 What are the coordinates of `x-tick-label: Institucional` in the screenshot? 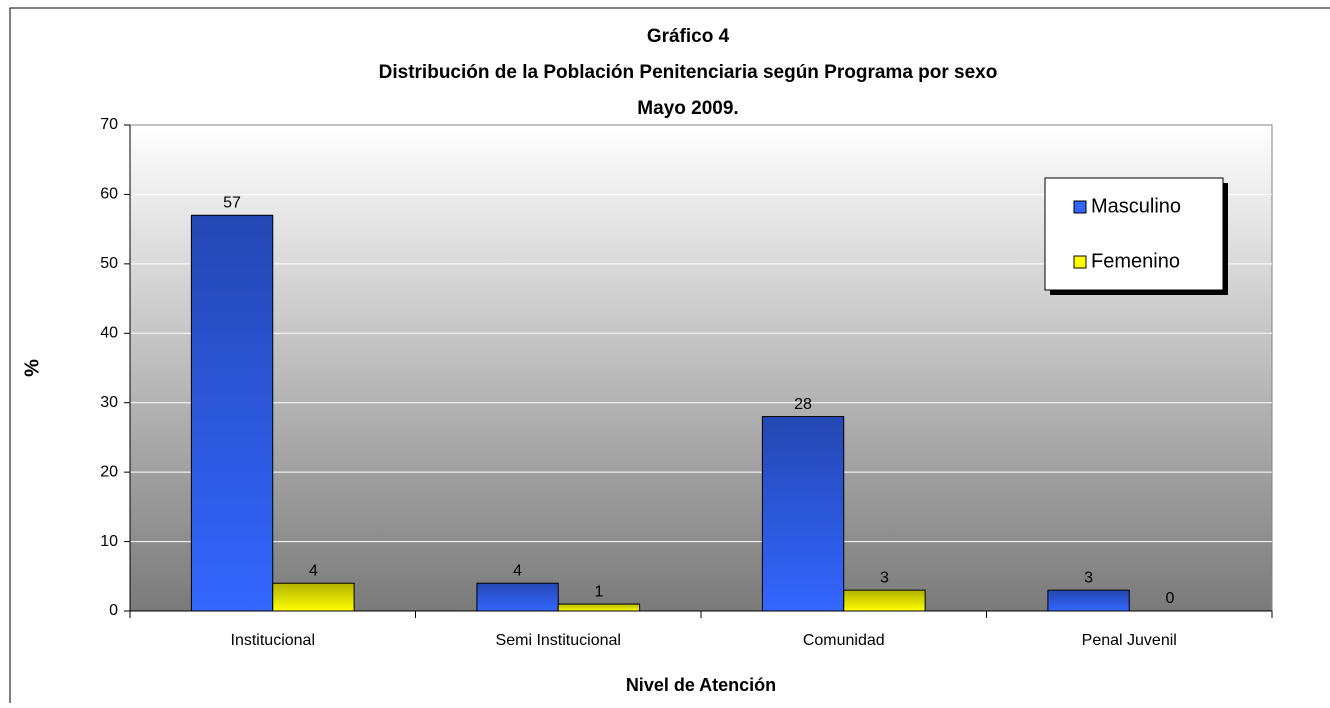 It's located at (273, 640).